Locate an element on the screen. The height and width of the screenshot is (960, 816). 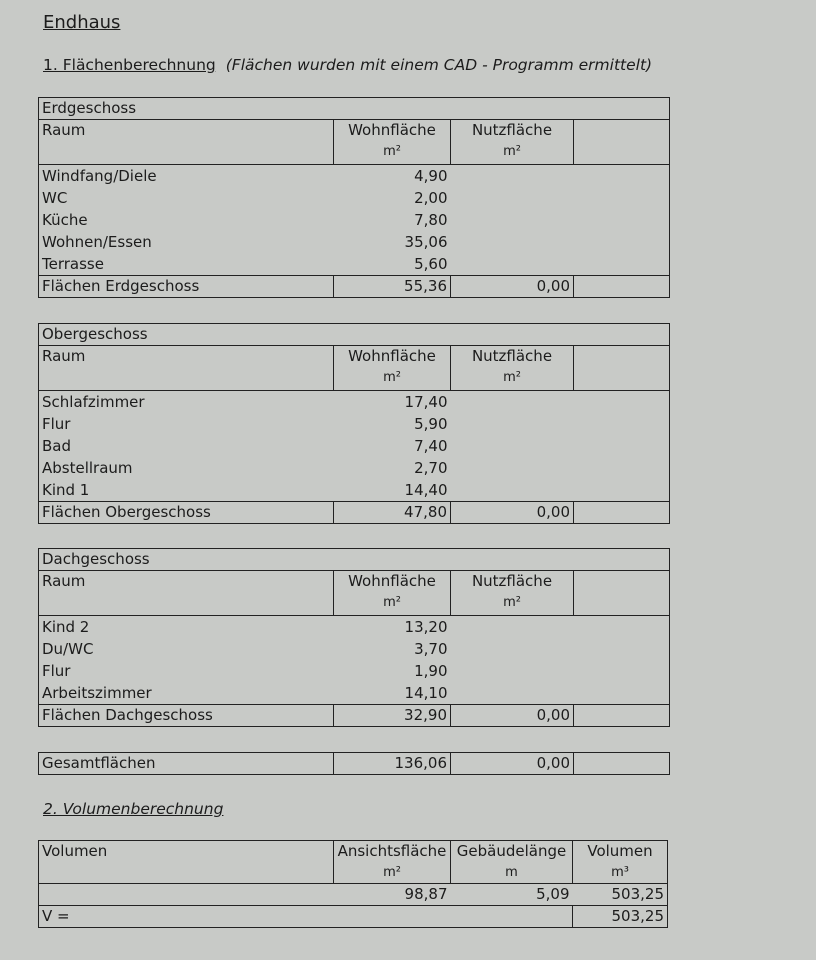
grand-total-nutz: 0,00 is located at coordinates (512, 763).